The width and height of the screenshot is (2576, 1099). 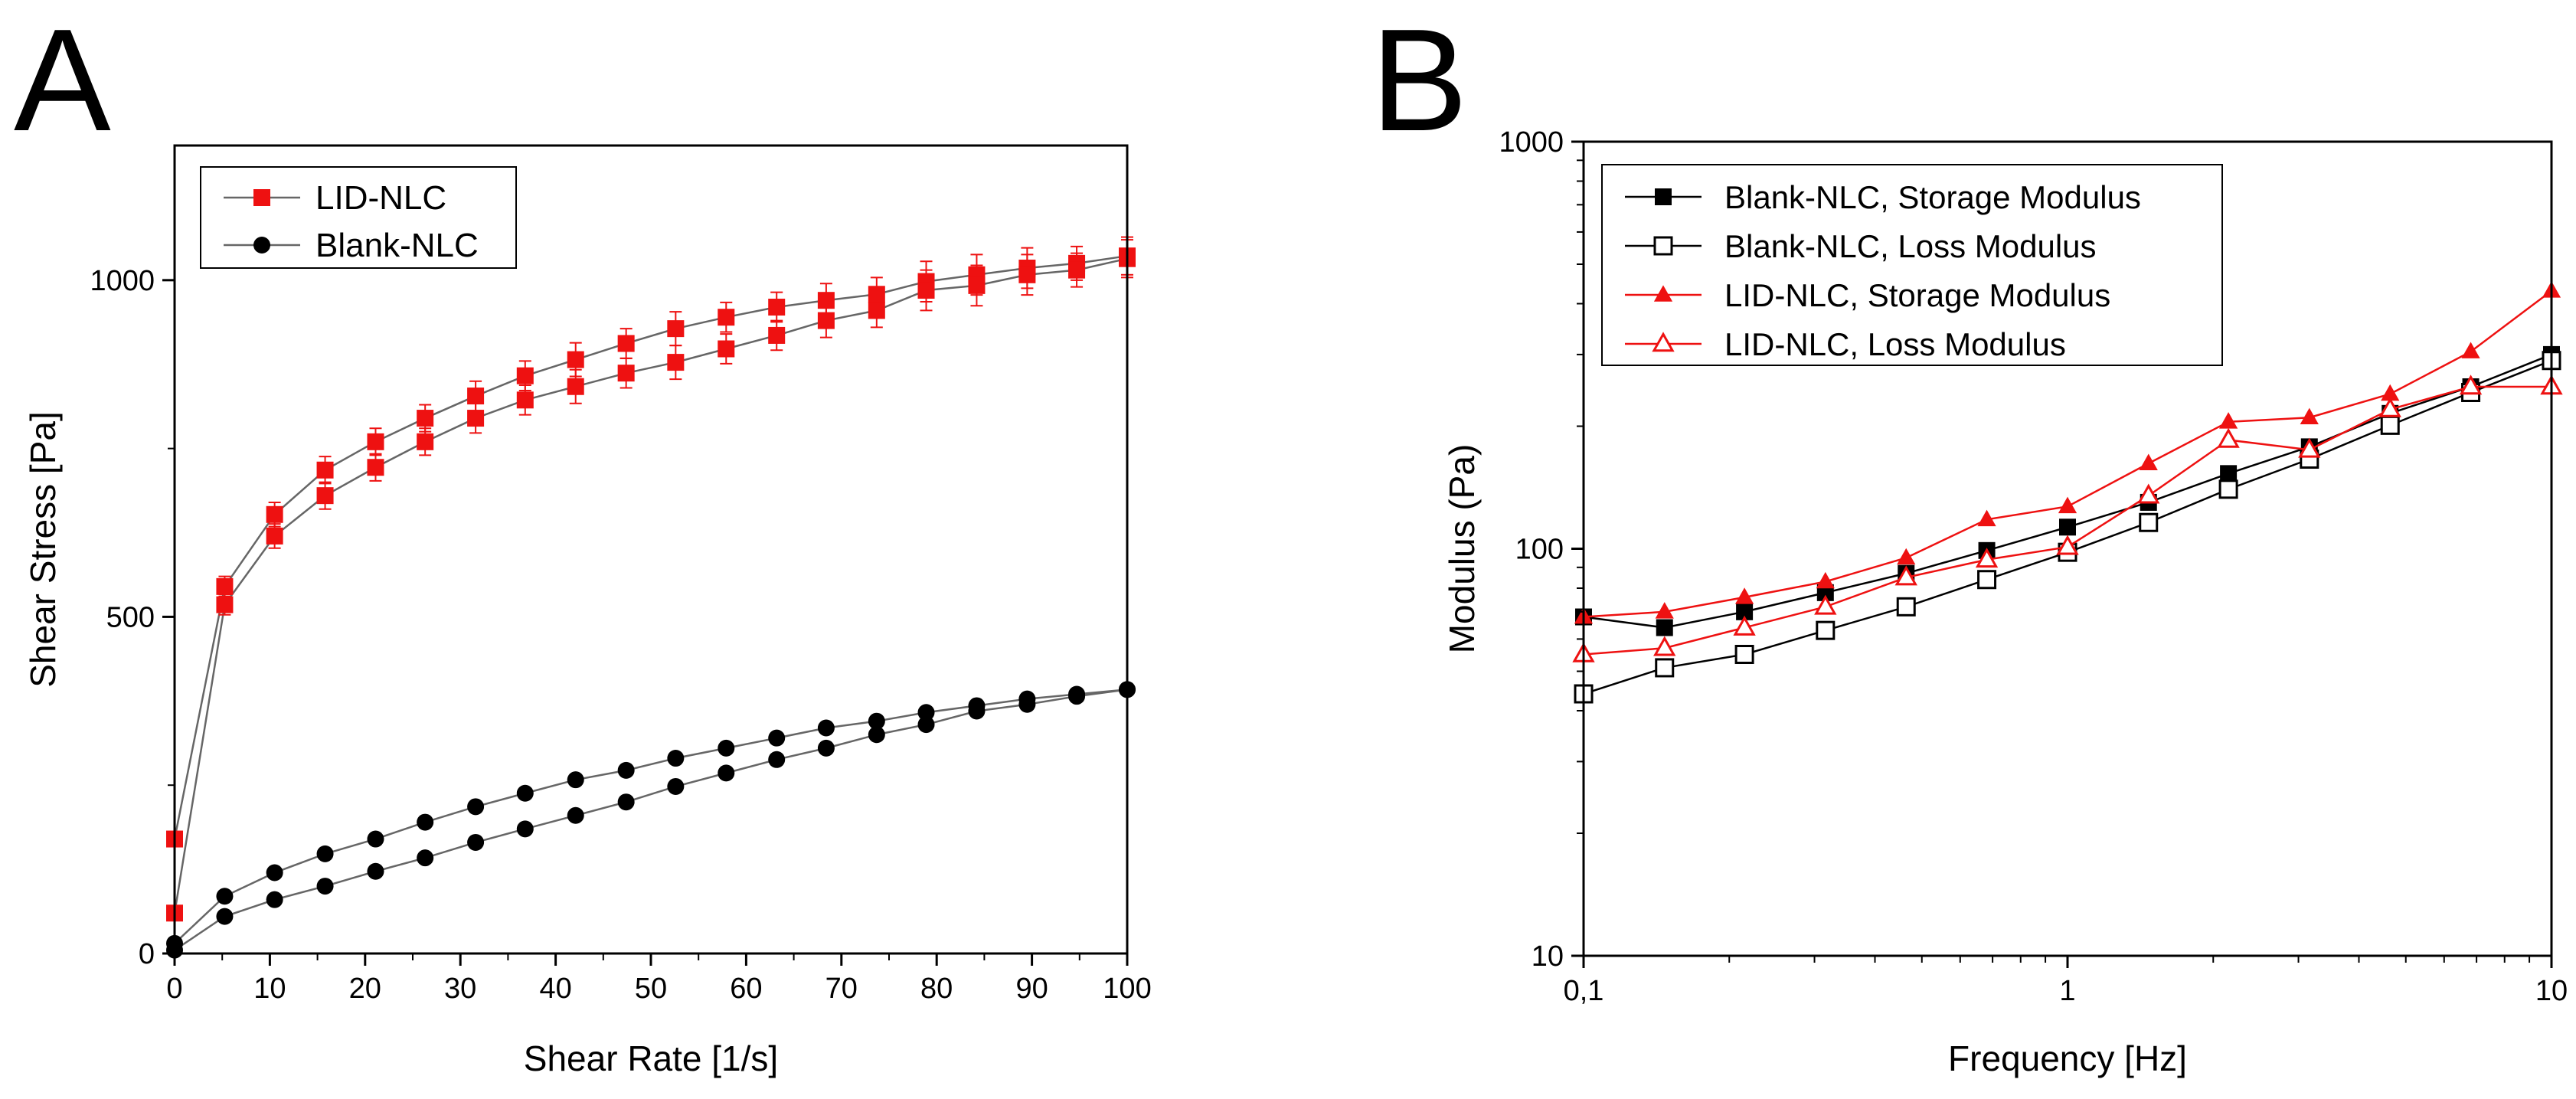 I want to click on x-tick-label: 1, so click(x=2067, y=991).